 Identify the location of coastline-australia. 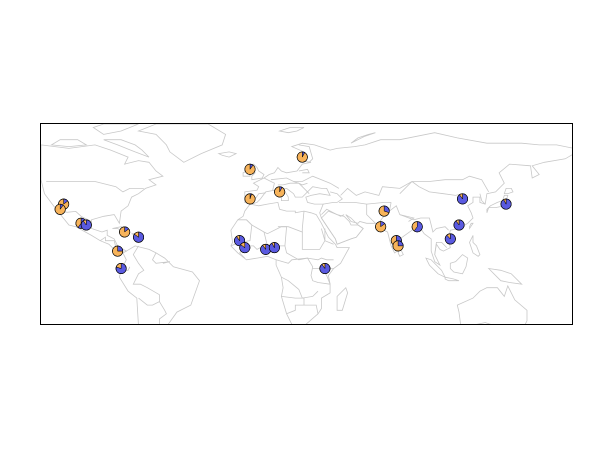
(492, 304).